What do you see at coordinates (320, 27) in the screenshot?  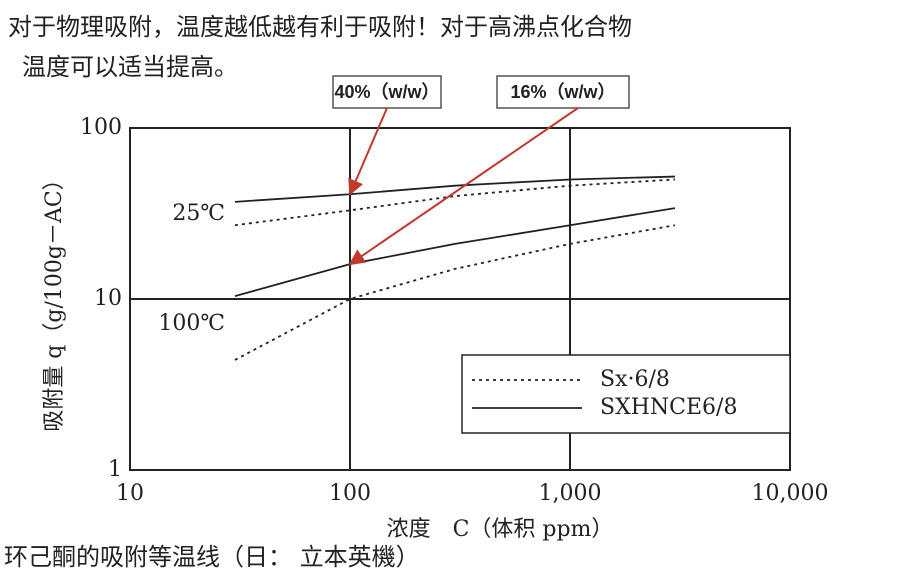 I see `header-line: 对于物理吸附，温度越低越有利于吸附！对于高沸点化合物` at bounding box center [320, 27].